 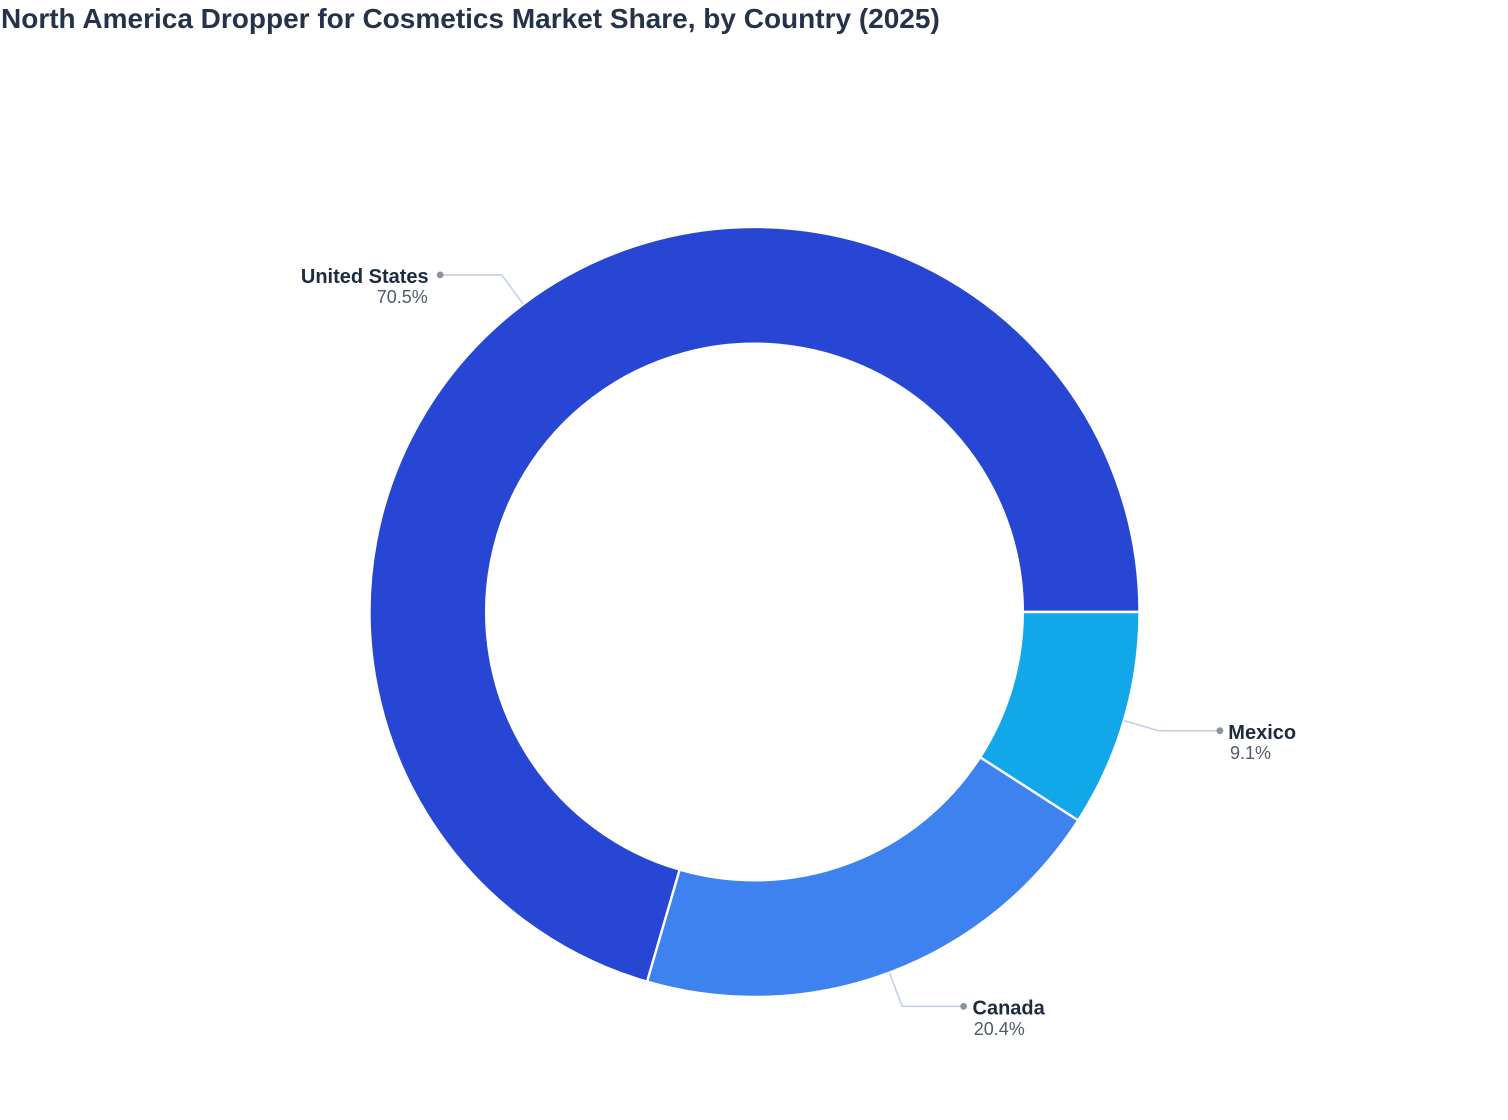 I want to click on svg-text: 9.1%, so click(x=1250, y=753).